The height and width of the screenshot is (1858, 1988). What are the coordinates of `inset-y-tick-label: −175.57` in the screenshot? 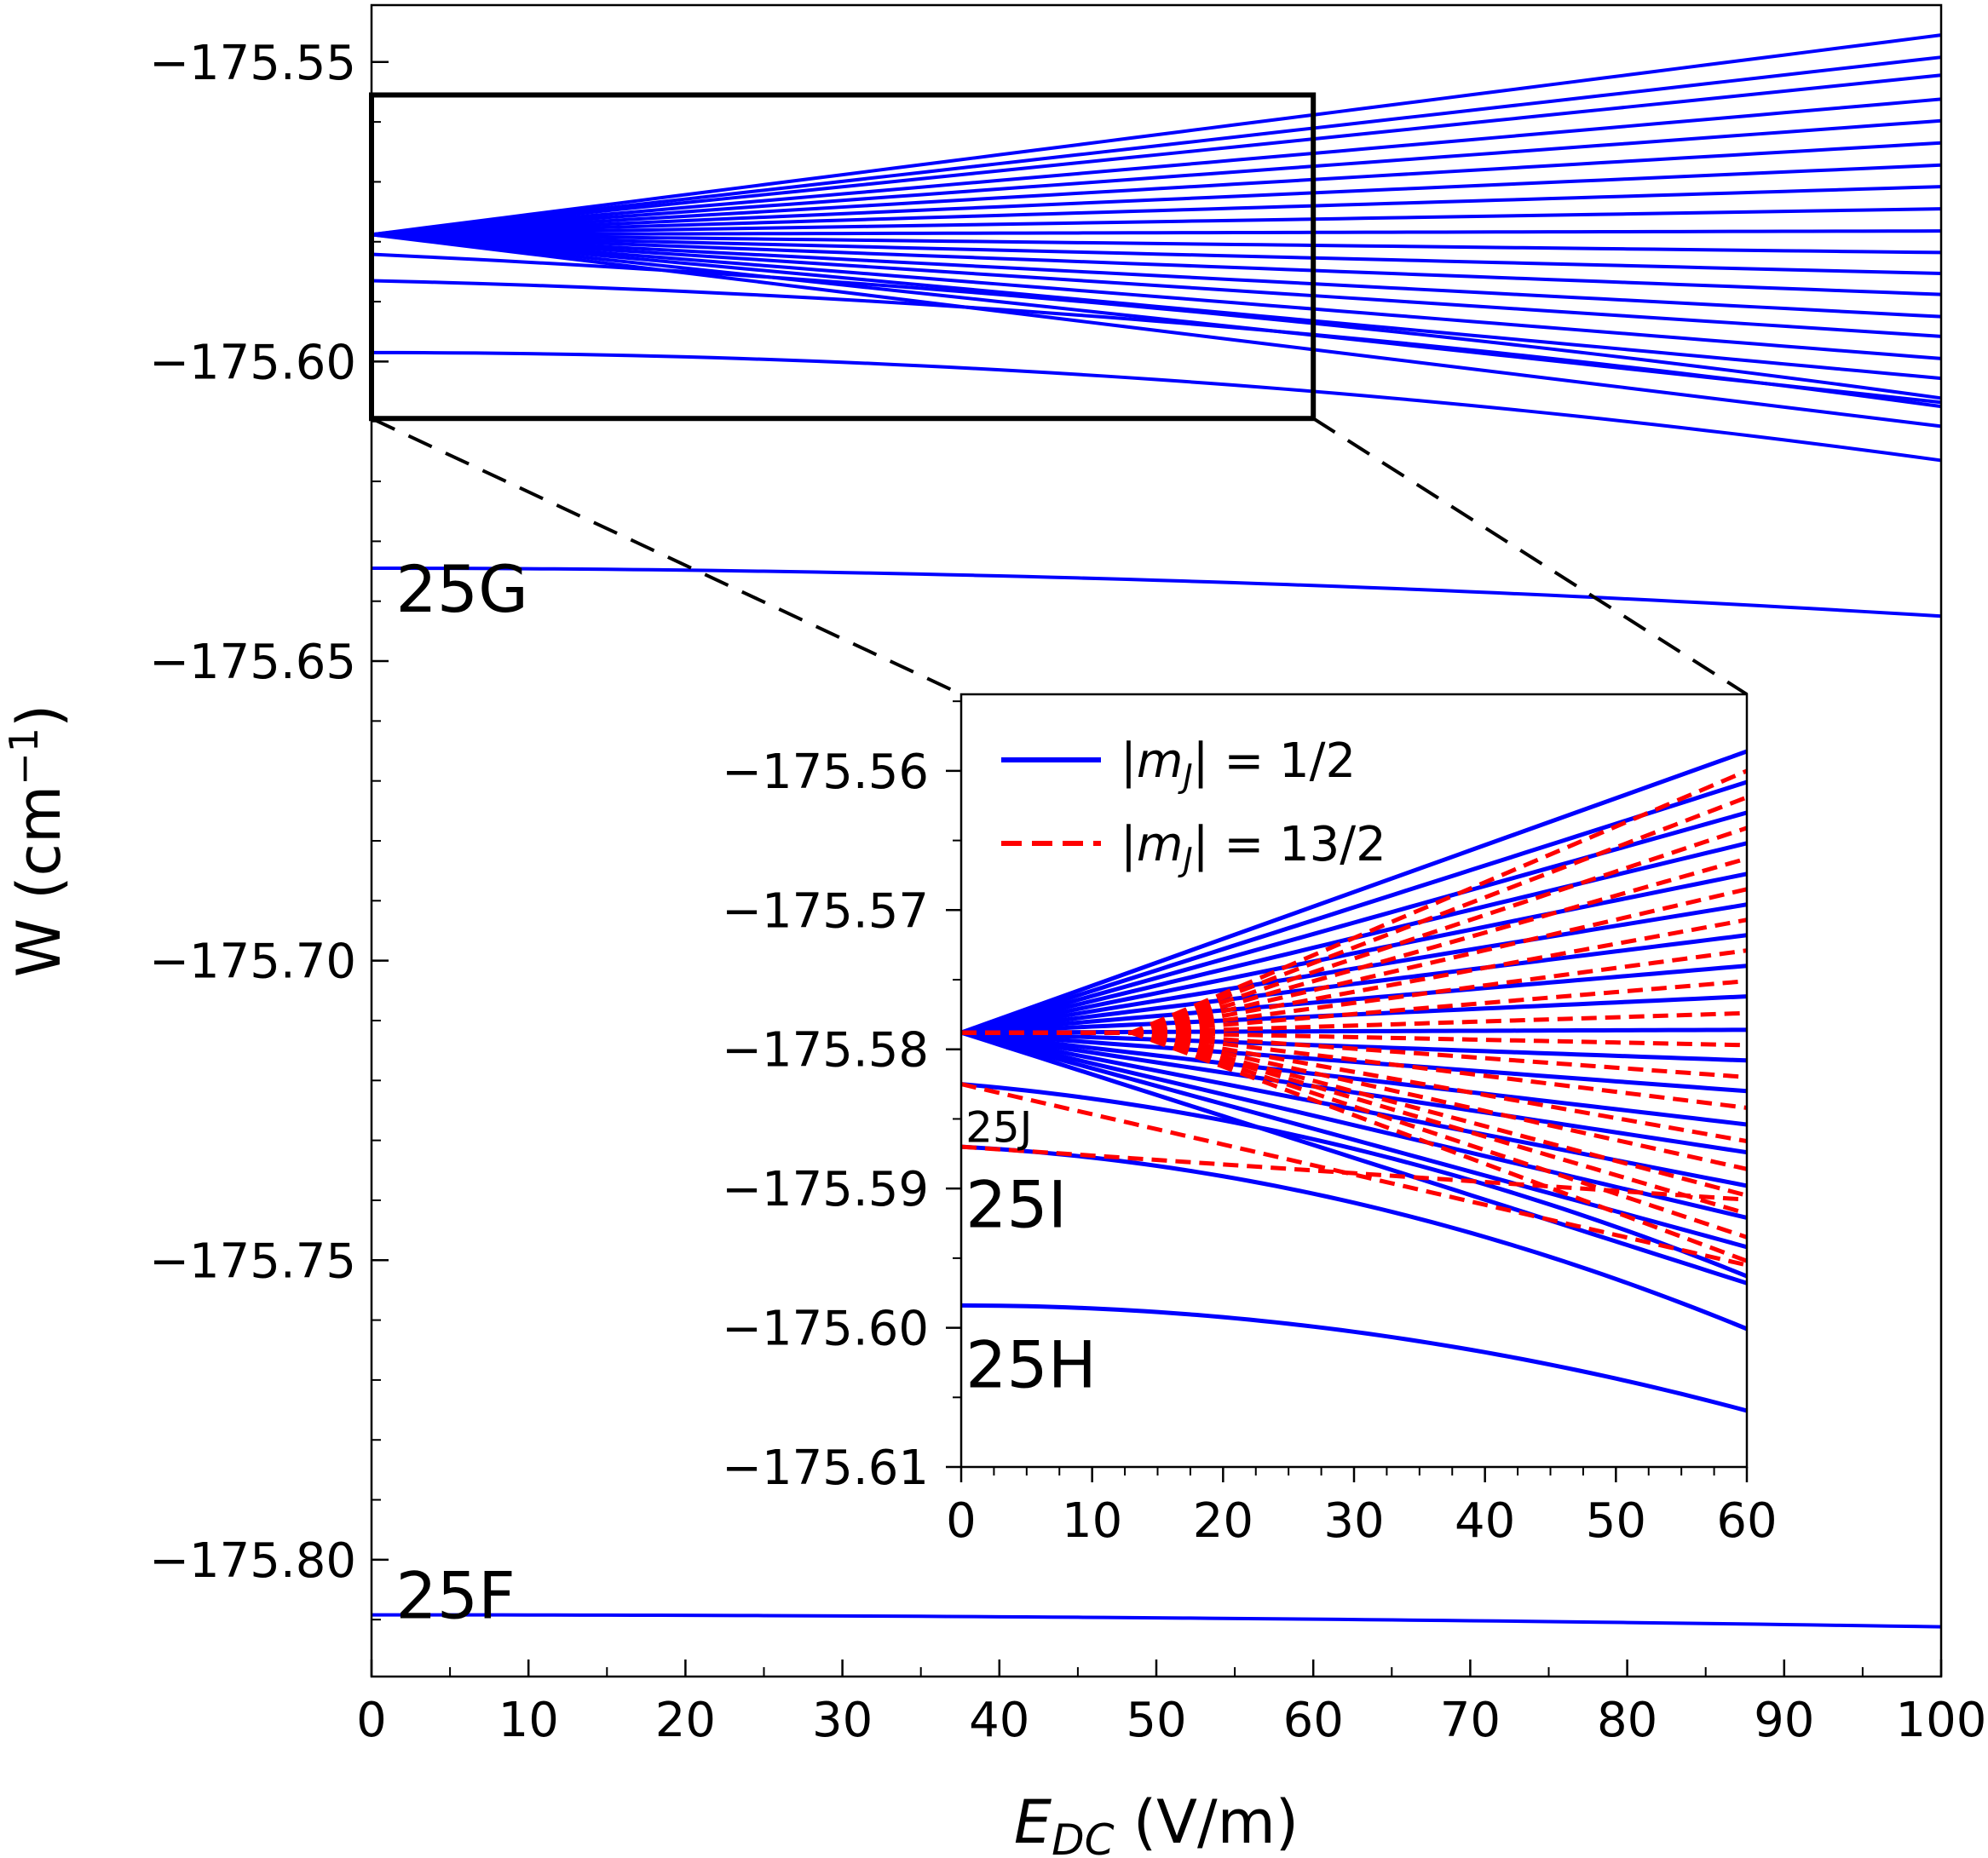 It's located at (825, 911).